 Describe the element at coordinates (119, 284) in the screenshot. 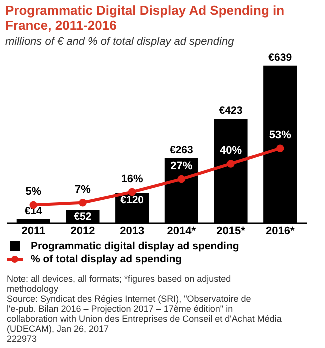

I see `text: Note: all devices, all formats; *figures based on adjusted methodology` at that location.